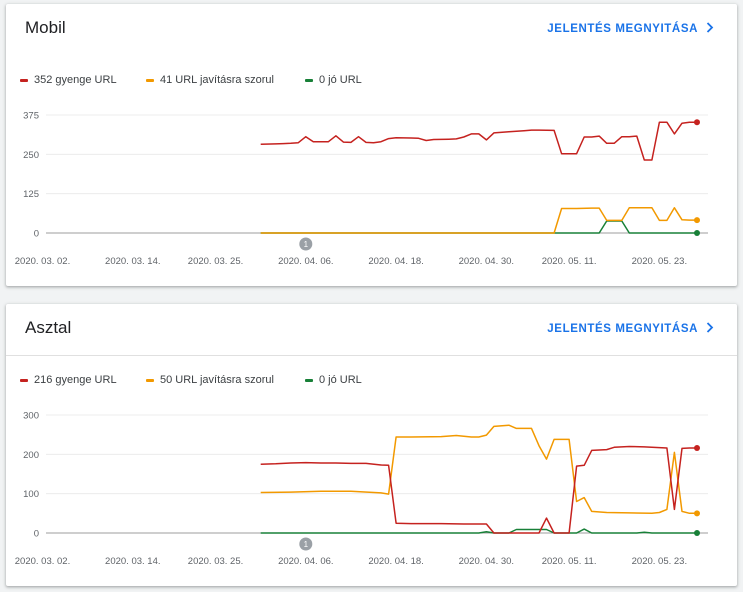 The width and height of the screenshot is (743, 592). Describe the element at coordinates (31, 194) in the screenshot. I see `y-tick-label: 125` at that location.